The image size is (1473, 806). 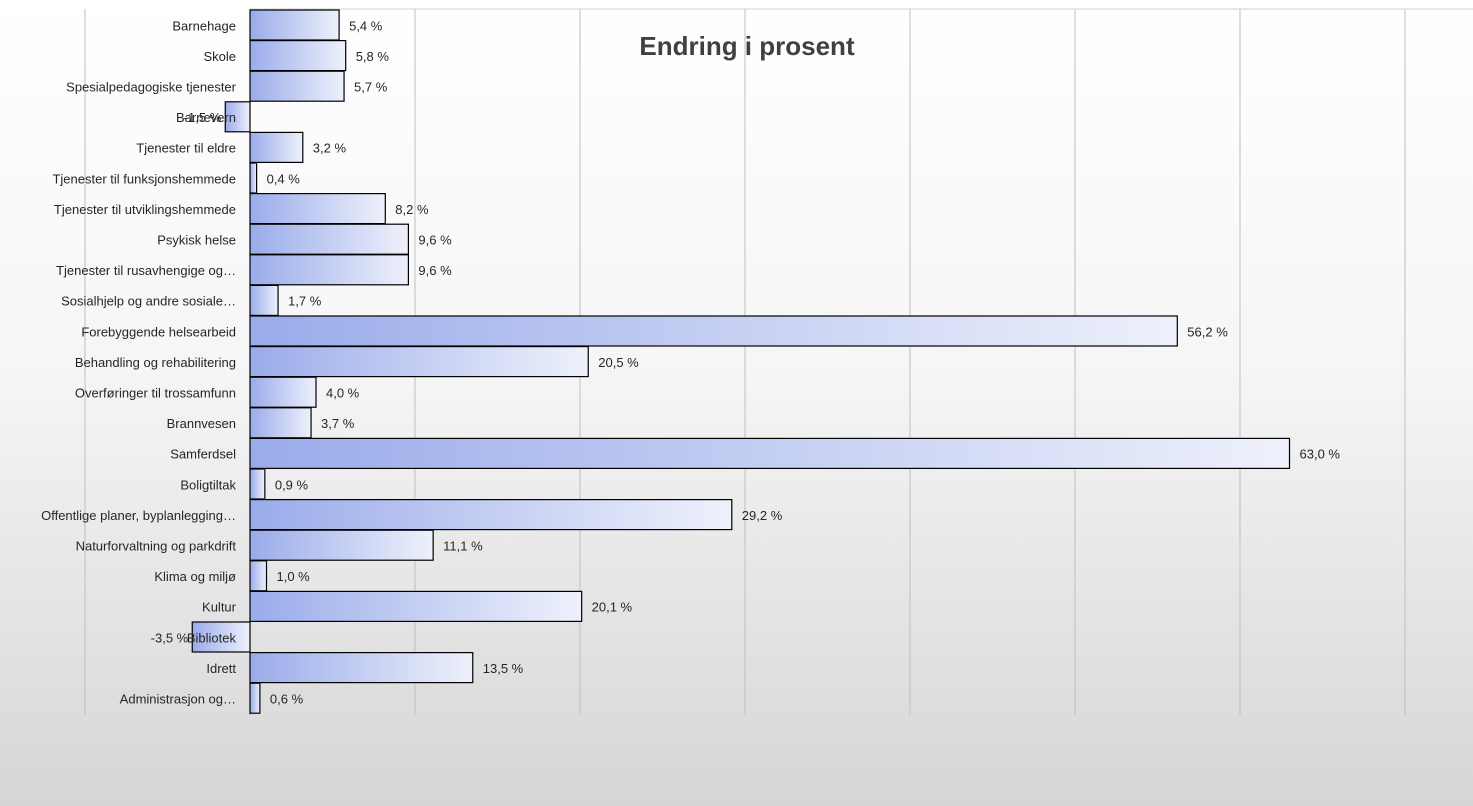 What do you see at coordinates (1320, 454) in the screenshot?
I see `data-label: 63,0 %` at bounding box center [1320, 454].